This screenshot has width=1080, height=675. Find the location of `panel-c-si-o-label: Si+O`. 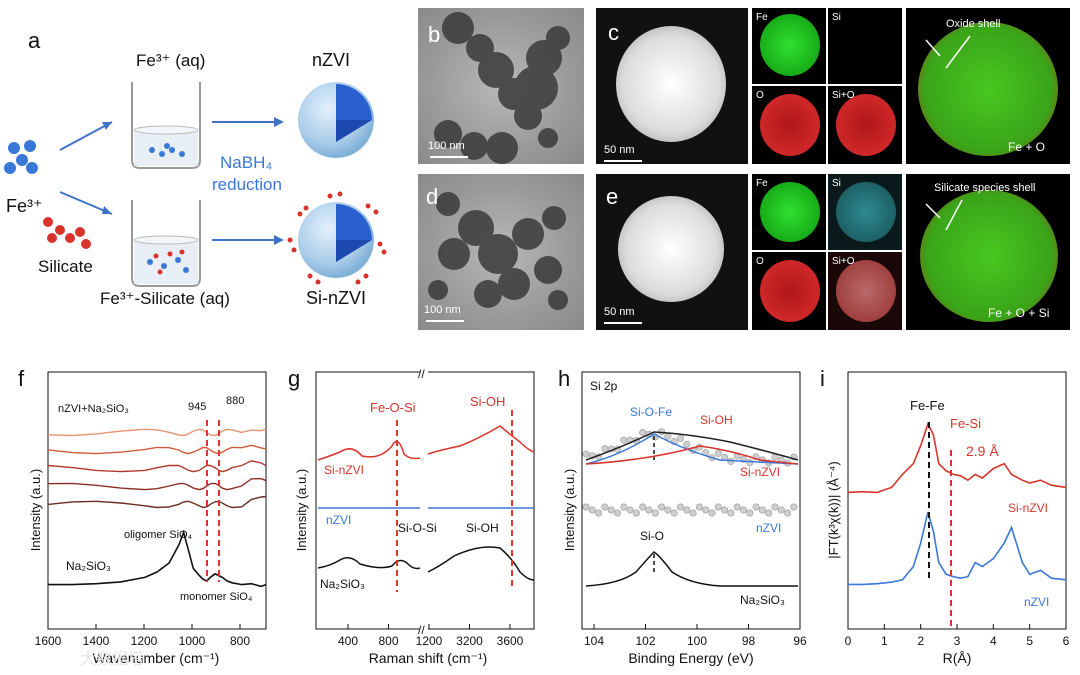

panel-c-si-o-label: Si+O is located at coordinates (843, 95).